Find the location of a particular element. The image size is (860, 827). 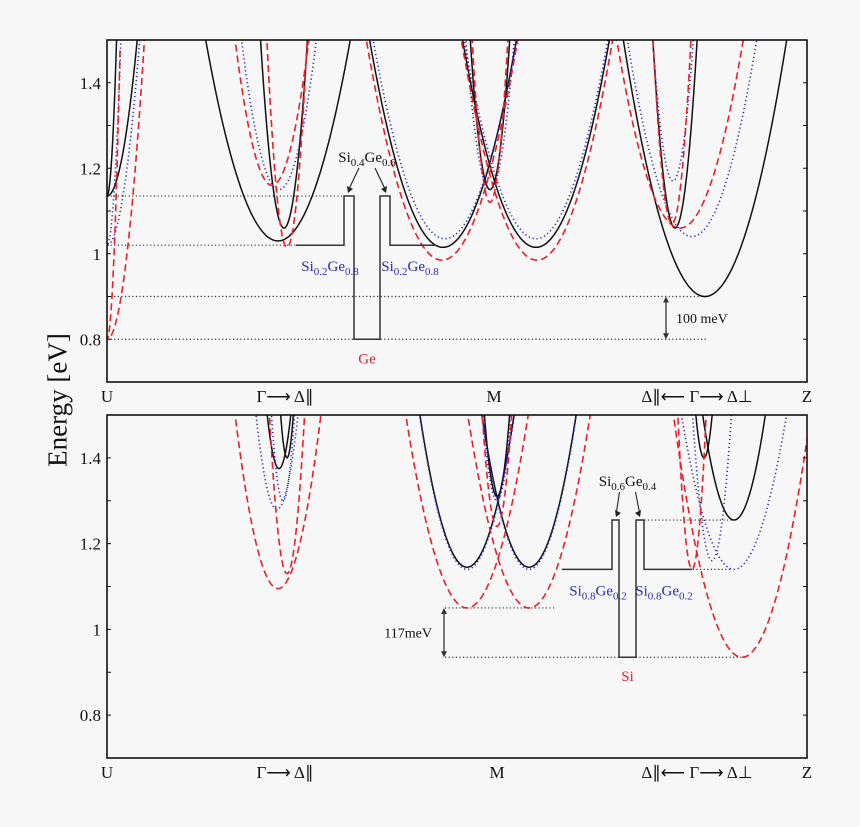

cladding-material-label-right: Si0.2Ge0.8 is located at coordinates (410, 268).